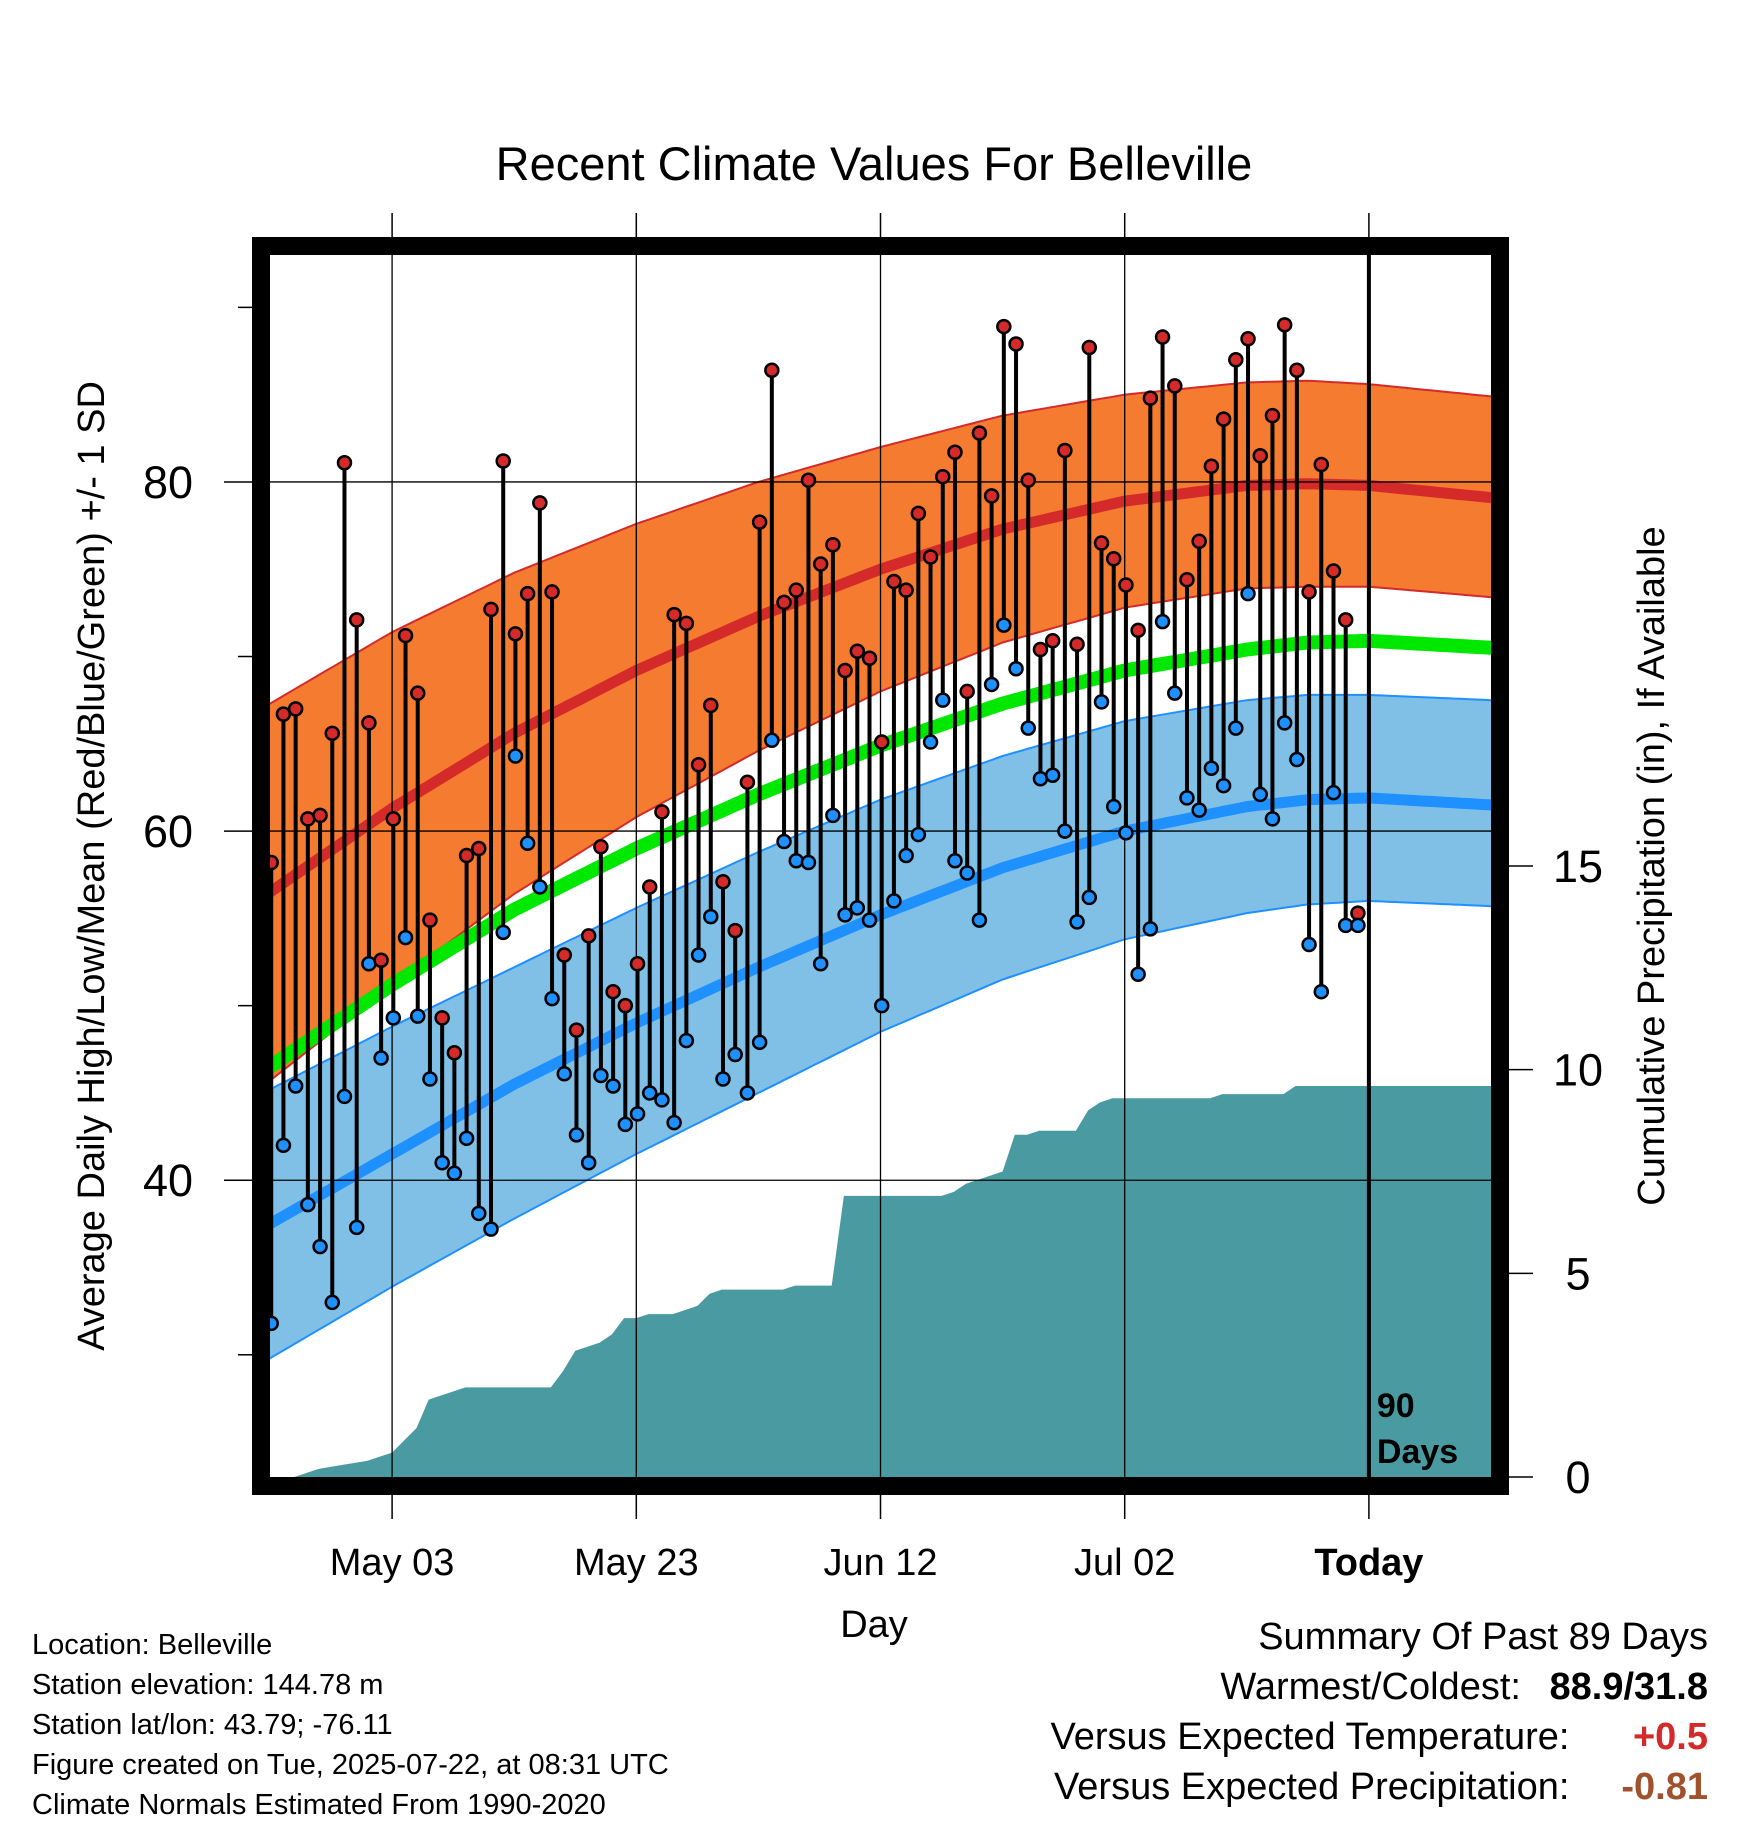 This screenshot has height=1828, width=1748. I want to click on y-right-tick-label: 15, so click(1578, 866).